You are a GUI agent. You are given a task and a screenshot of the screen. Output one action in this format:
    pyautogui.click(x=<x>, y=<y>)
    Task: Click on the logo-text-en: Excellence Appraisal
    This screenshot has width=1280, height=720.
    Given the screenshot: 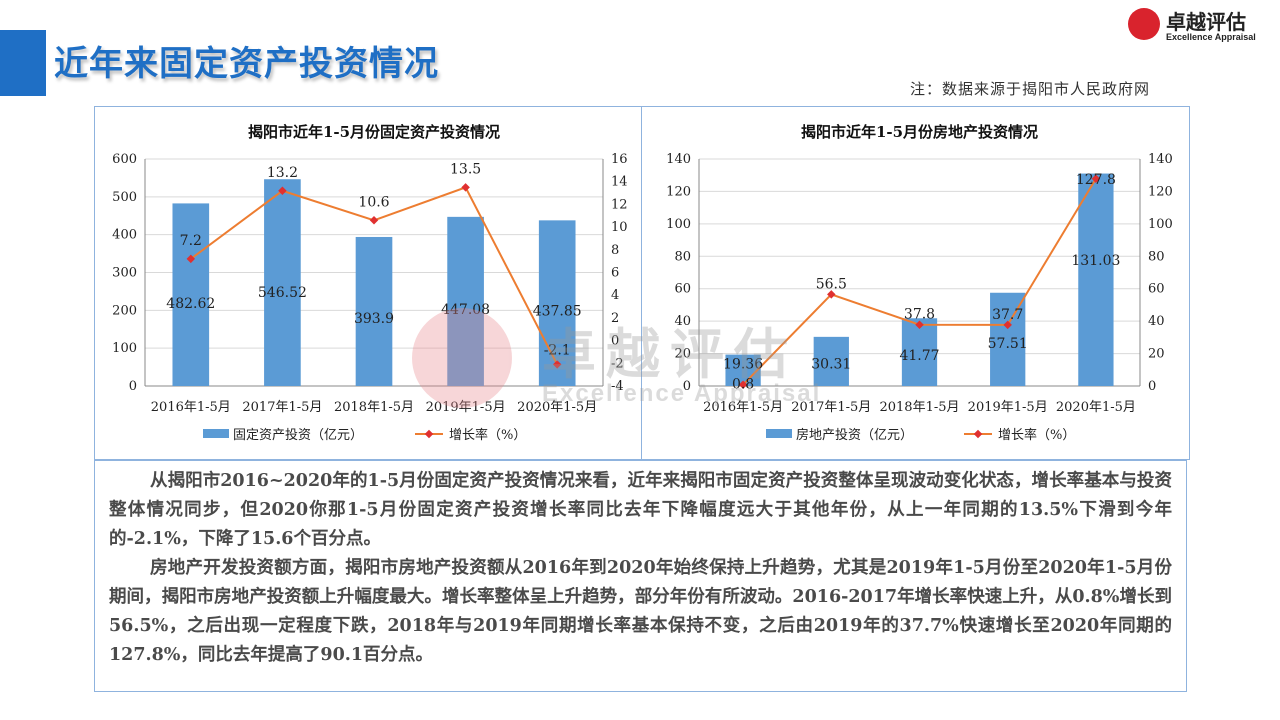 What is the action you would take?
    pyautogui.click(x=1211, y=37)
    